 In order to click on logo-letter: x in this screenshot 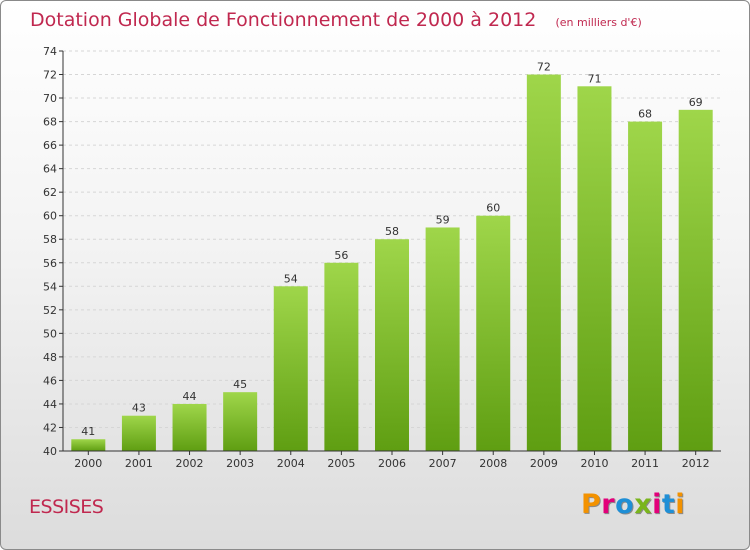, I will do `click(643, 504)`.